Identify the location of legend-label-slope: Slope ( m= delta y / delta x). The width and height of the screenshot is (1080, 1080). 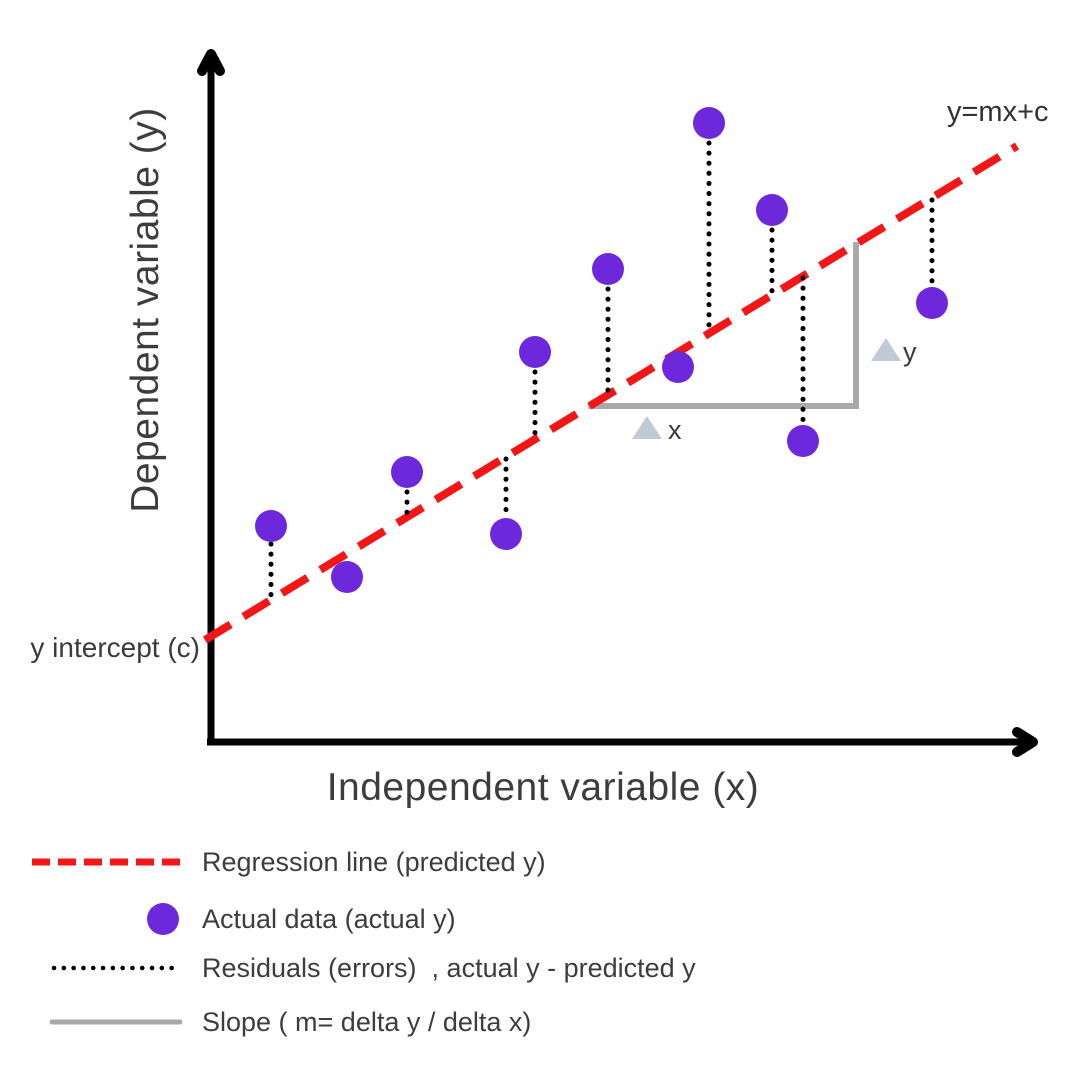
(366, 1022).